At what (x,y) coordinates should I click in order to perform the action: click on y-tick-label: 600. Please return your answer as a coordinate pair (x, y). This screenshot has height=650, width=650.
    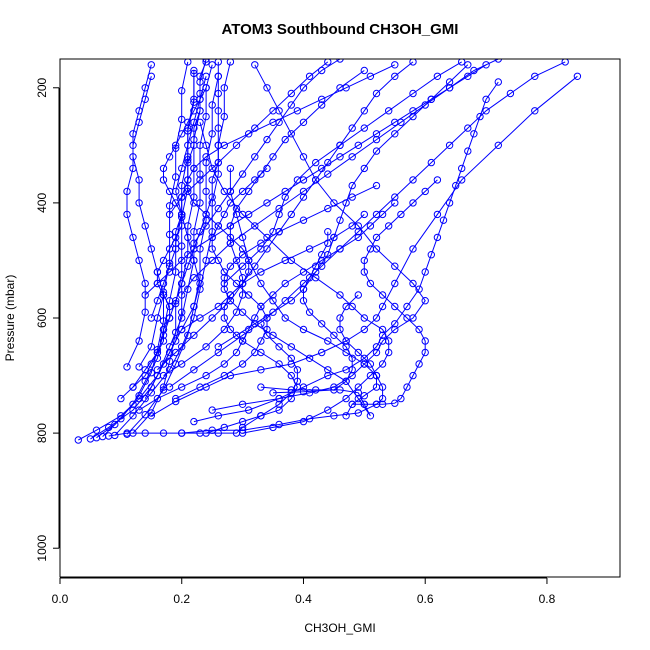
    Looking at the image, I should click on (42, 318).